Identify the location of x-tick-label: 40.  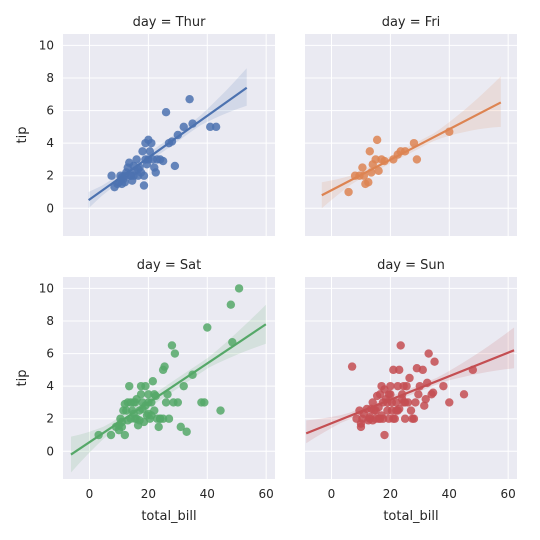
(207, 494).